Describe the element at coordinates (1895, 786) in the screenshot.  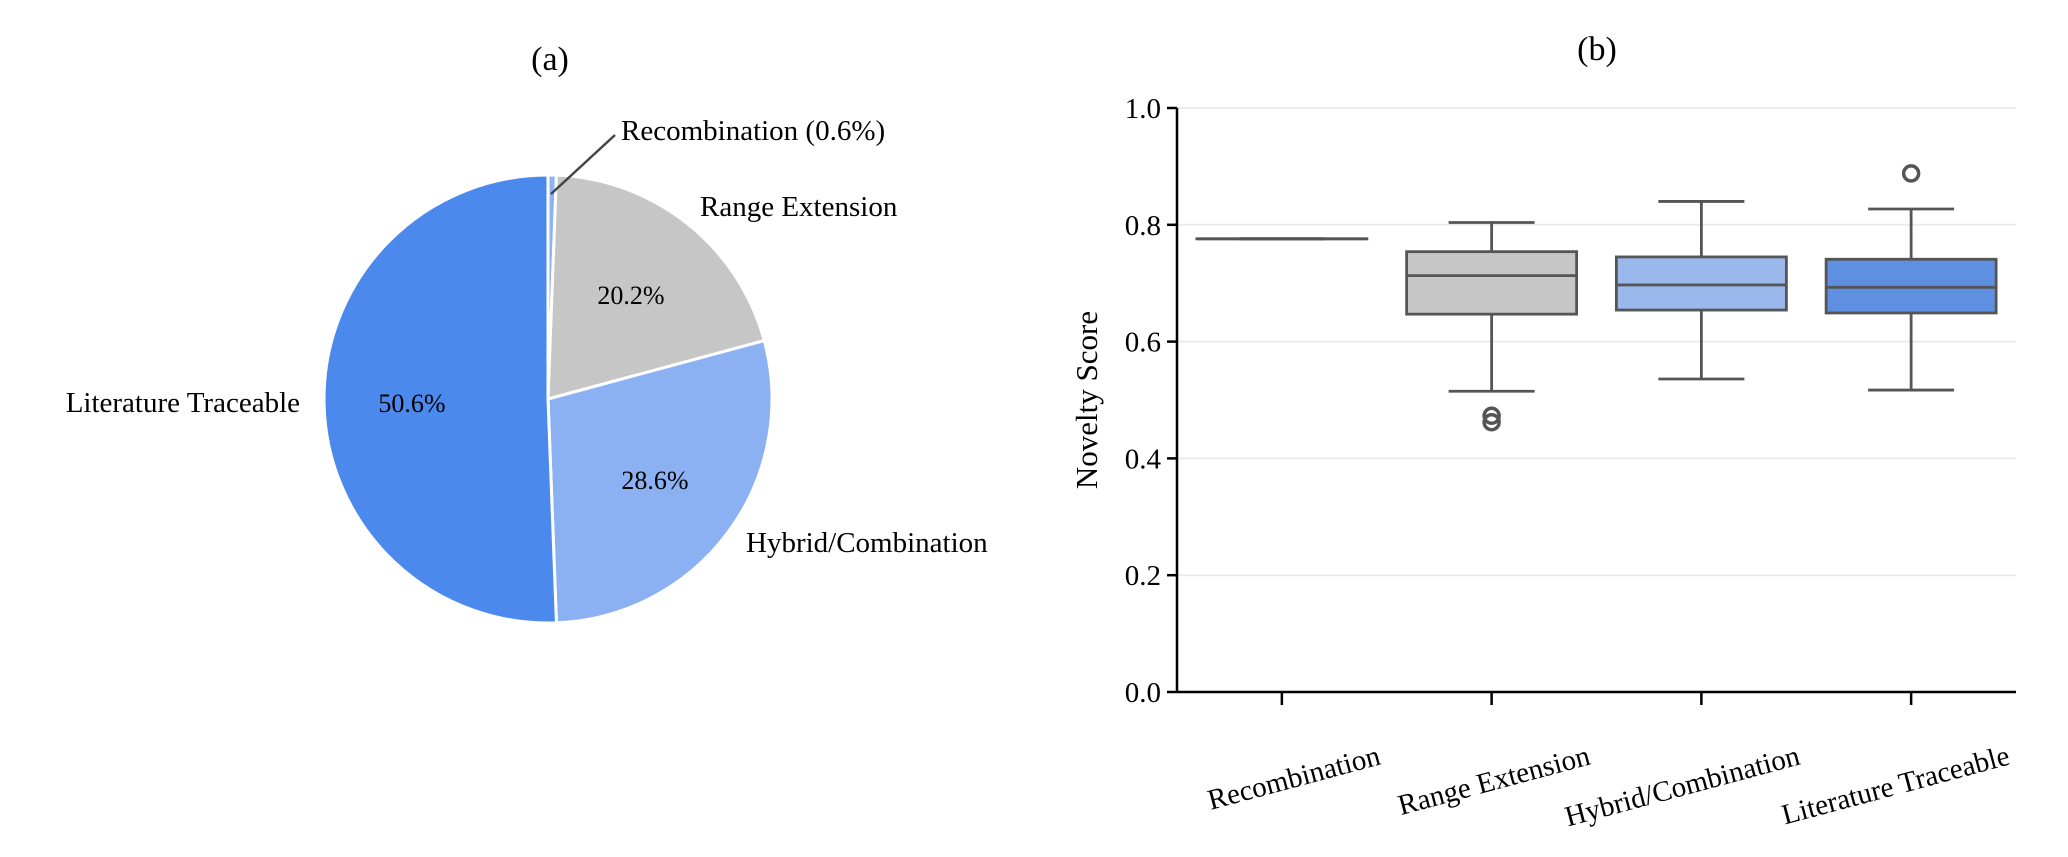
I see `x-tick-label-literature-traceable: Literature Traceable` at that location.